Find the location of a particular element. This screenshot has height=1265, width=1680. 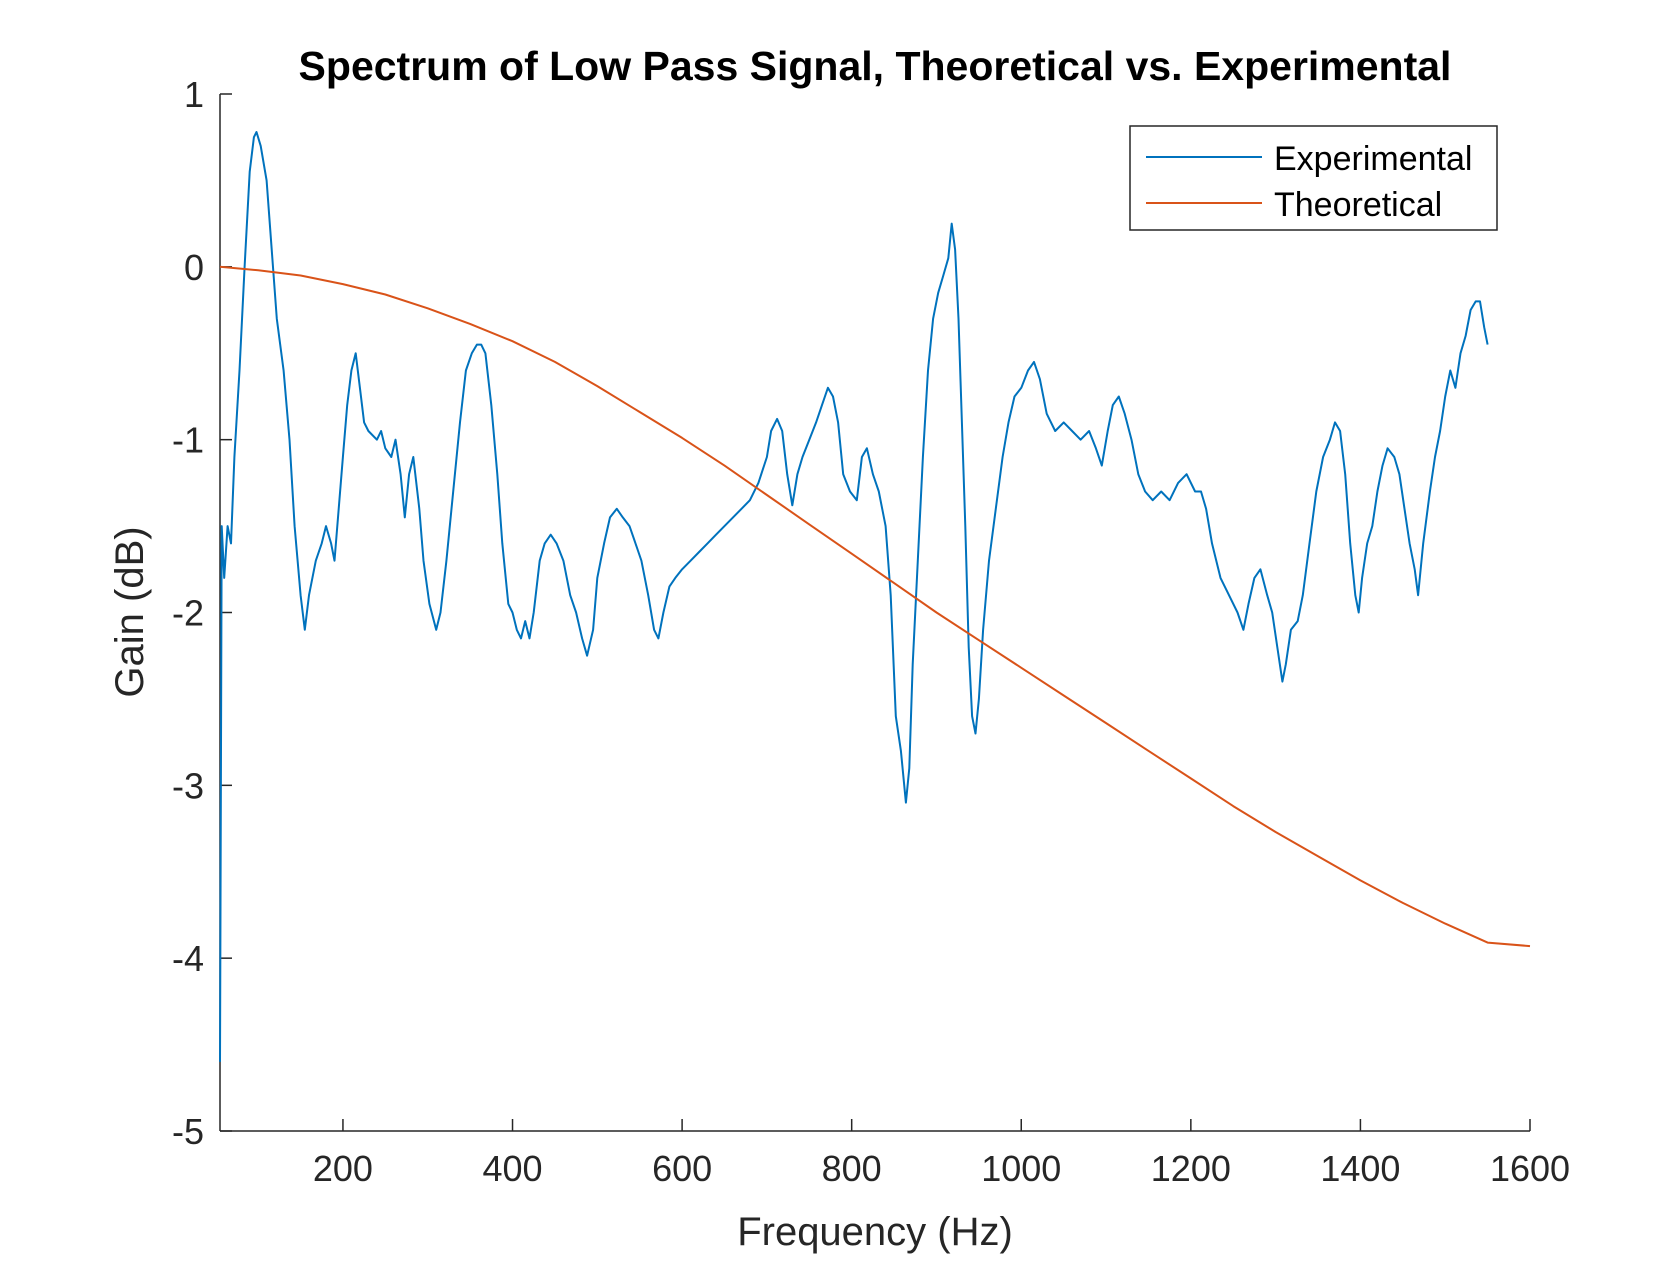

x-tick-label: 1400 is located at coordinates (1360, 1168).